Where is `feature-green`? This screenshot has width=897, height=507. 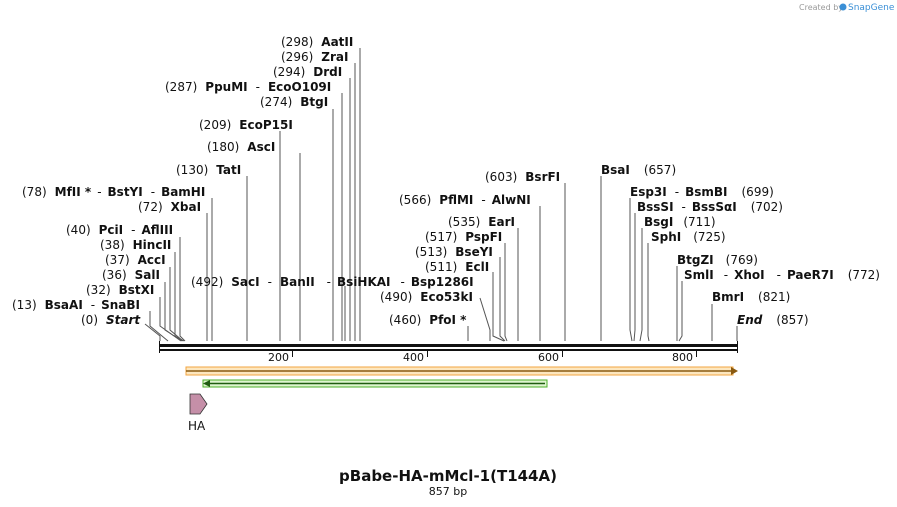
feature-green is located at coordinates (375, 383).